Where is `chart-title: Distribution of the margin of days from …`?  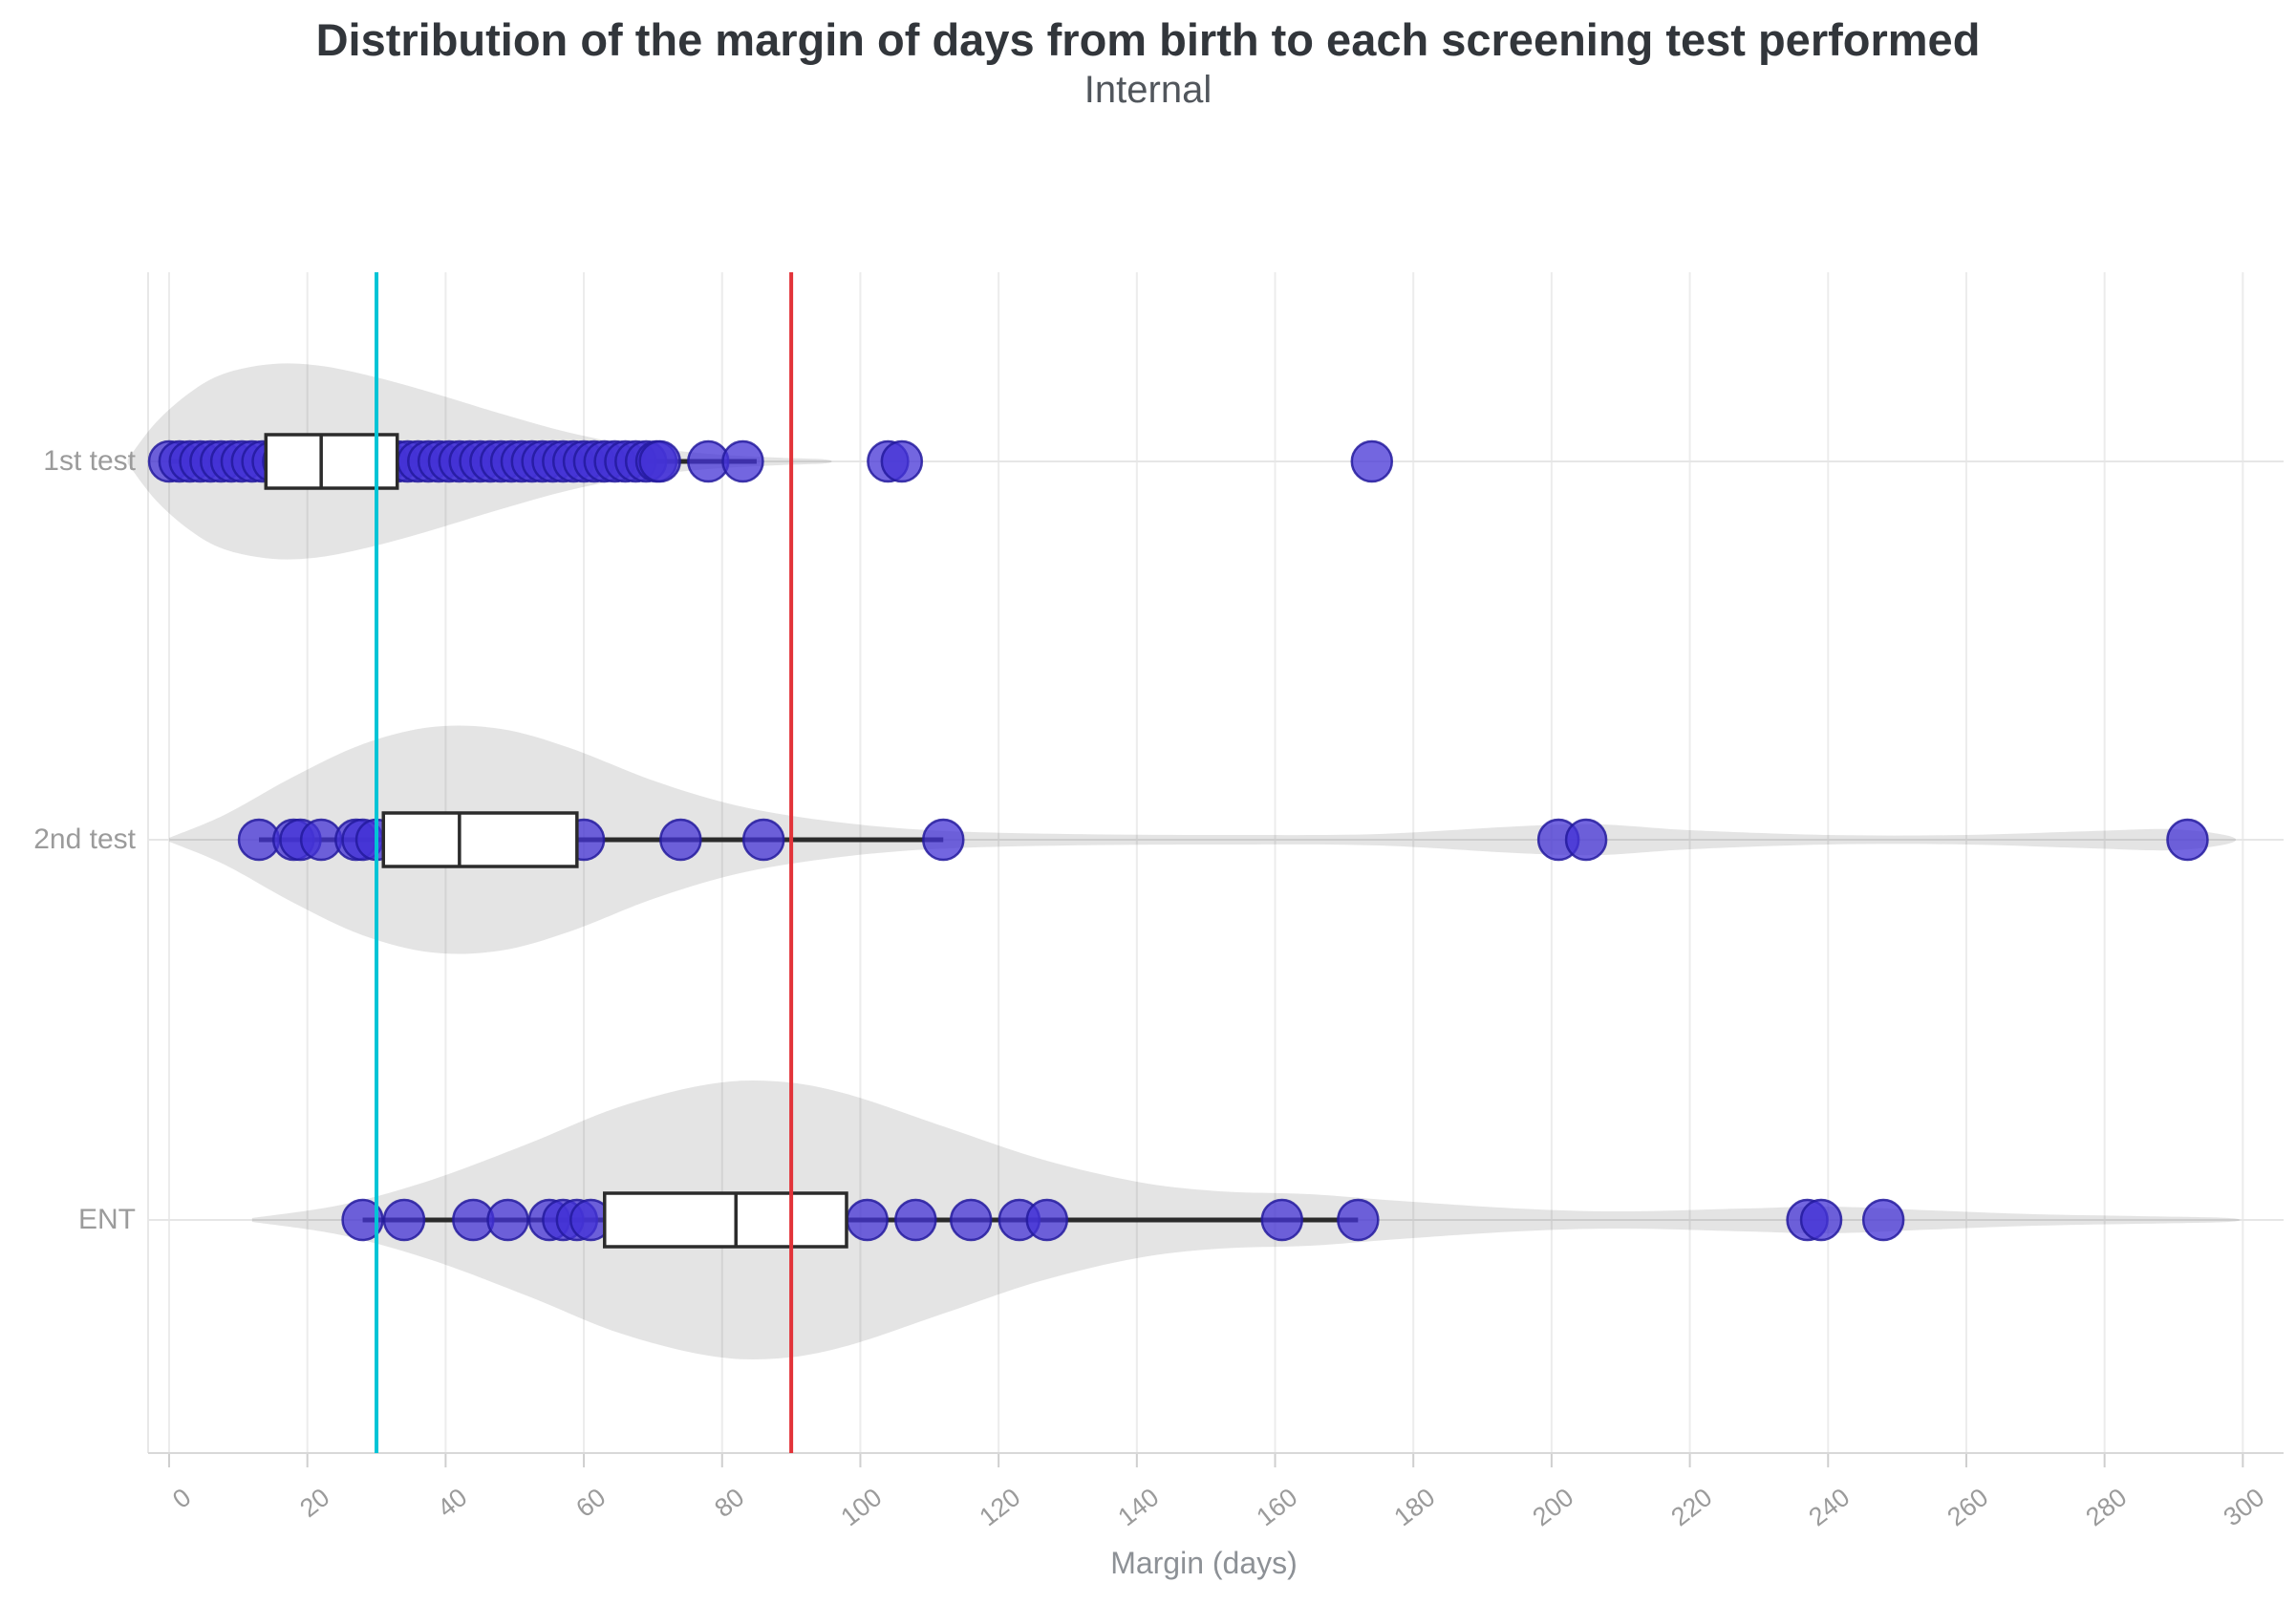 chart-title: Distribution of the margin of days from … is located at coordinates (1148, 39).